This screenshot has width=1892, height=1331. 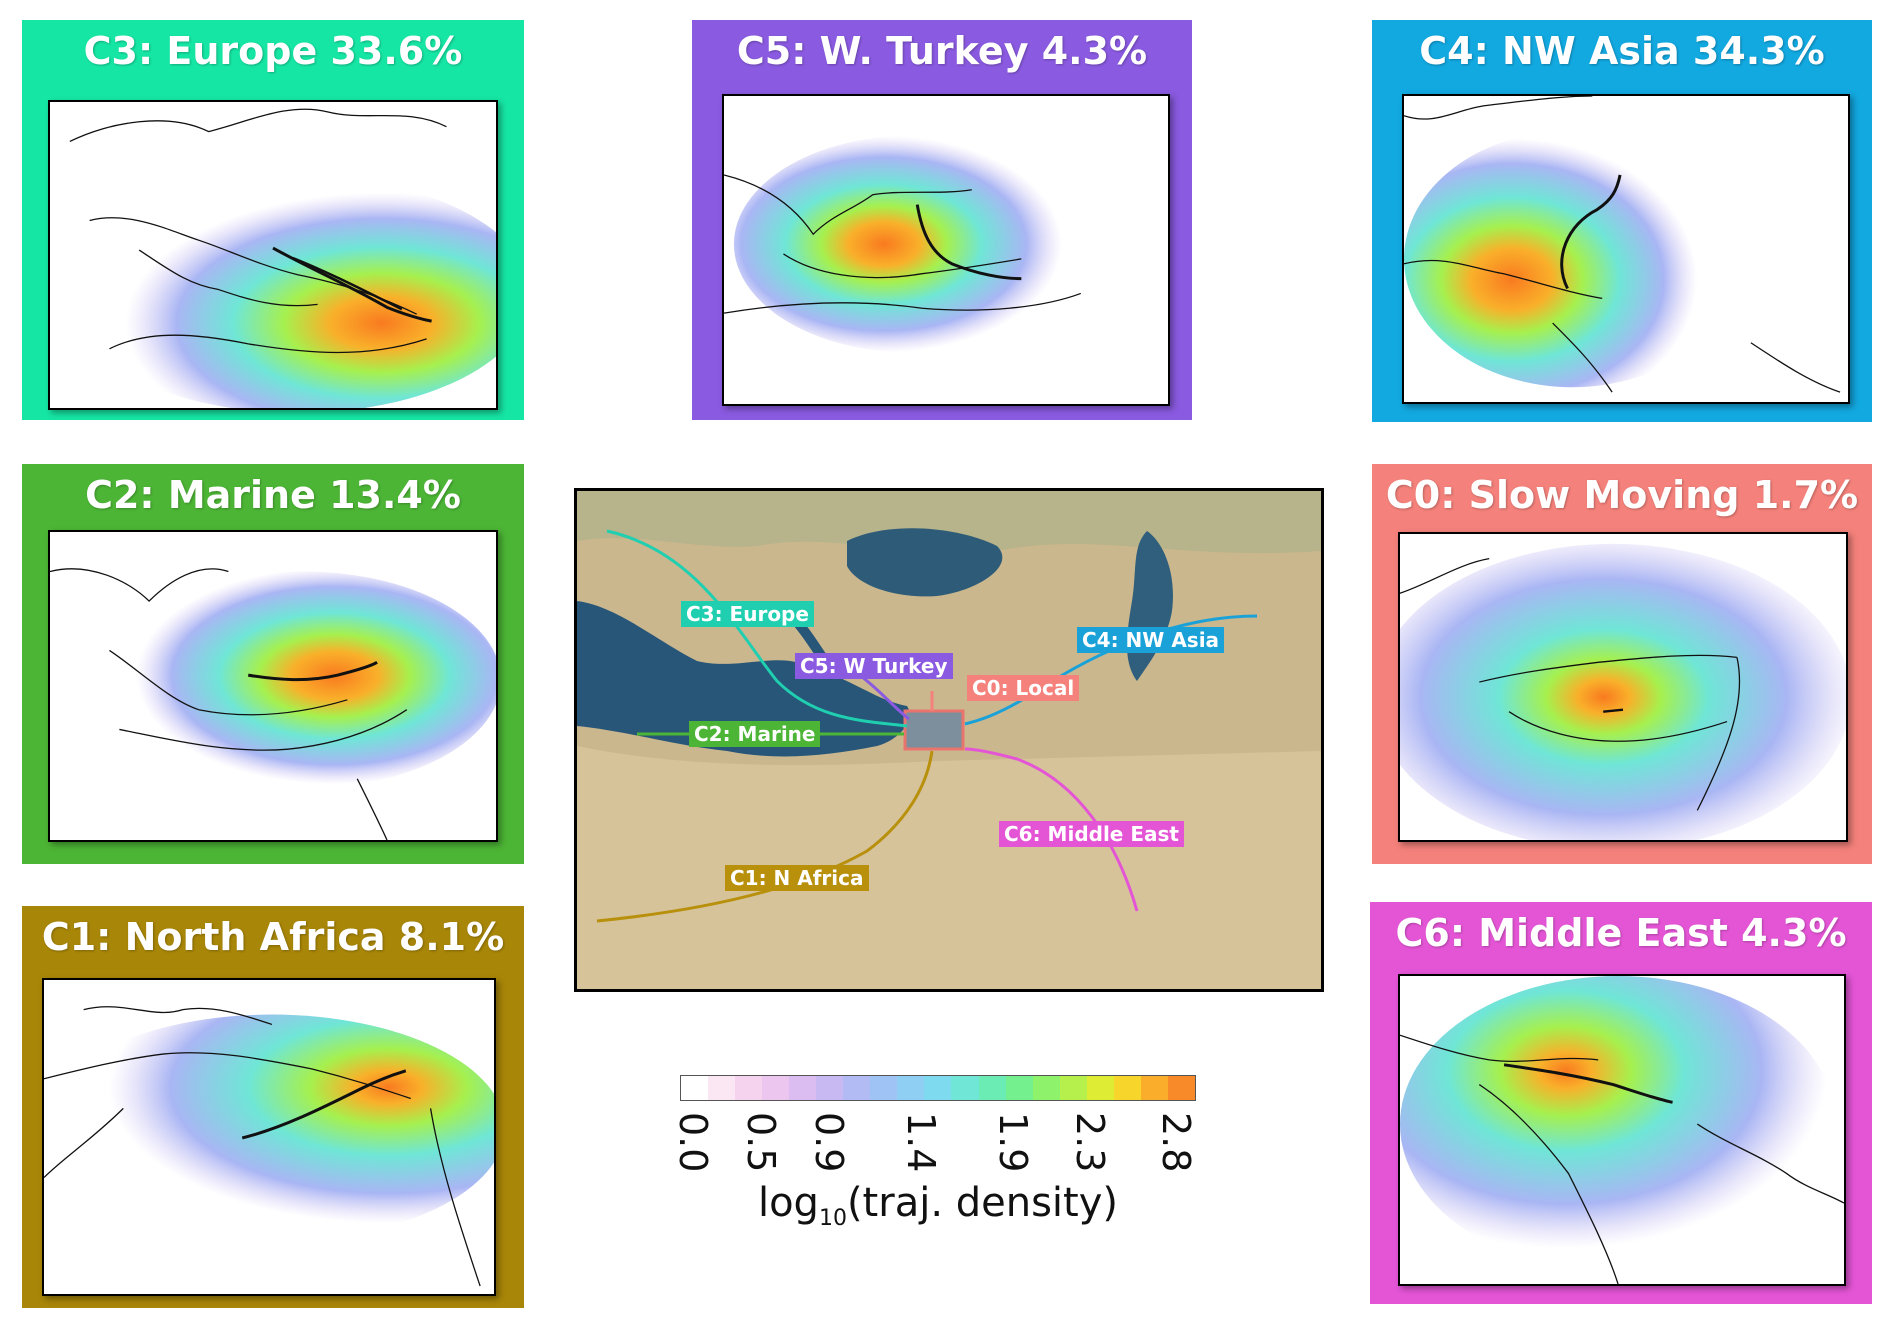 What do you see at coordinates (273, 937) in the screenshot?
I see `panel-title: C1: North Africa 8.1%` at bounding box center [273, 937].